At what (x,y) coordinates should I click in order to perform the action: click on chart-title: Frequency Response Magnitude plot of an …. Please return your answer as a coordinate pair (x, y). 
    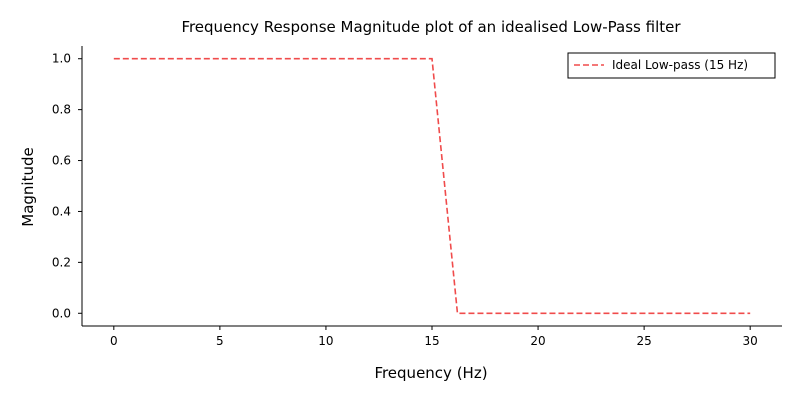
    Looking at the image, I should click on (431, 27).